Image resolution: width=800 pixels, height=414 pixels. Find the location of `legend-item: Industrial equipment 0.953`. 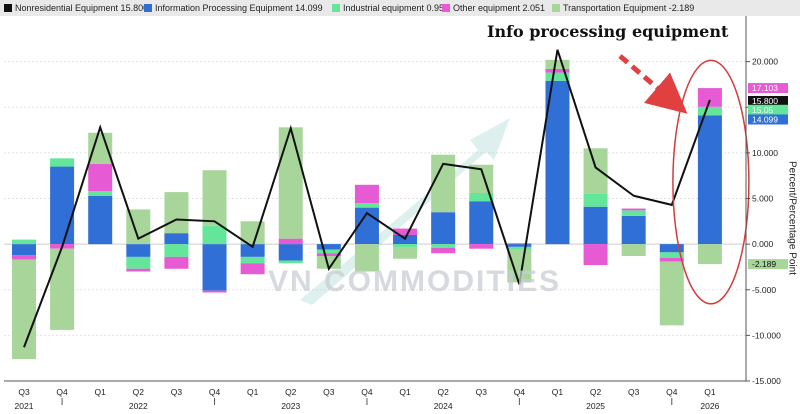

legend-item: Industrial equipment 0.953 is located at coordinates (390, 8).